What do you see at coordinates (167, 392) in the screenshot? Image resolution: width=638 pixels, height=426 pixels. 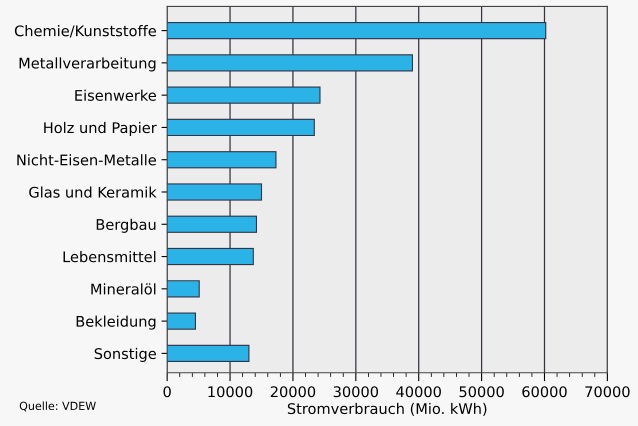 I see `x-tick-label: 0` at bounding box center [167, 392].